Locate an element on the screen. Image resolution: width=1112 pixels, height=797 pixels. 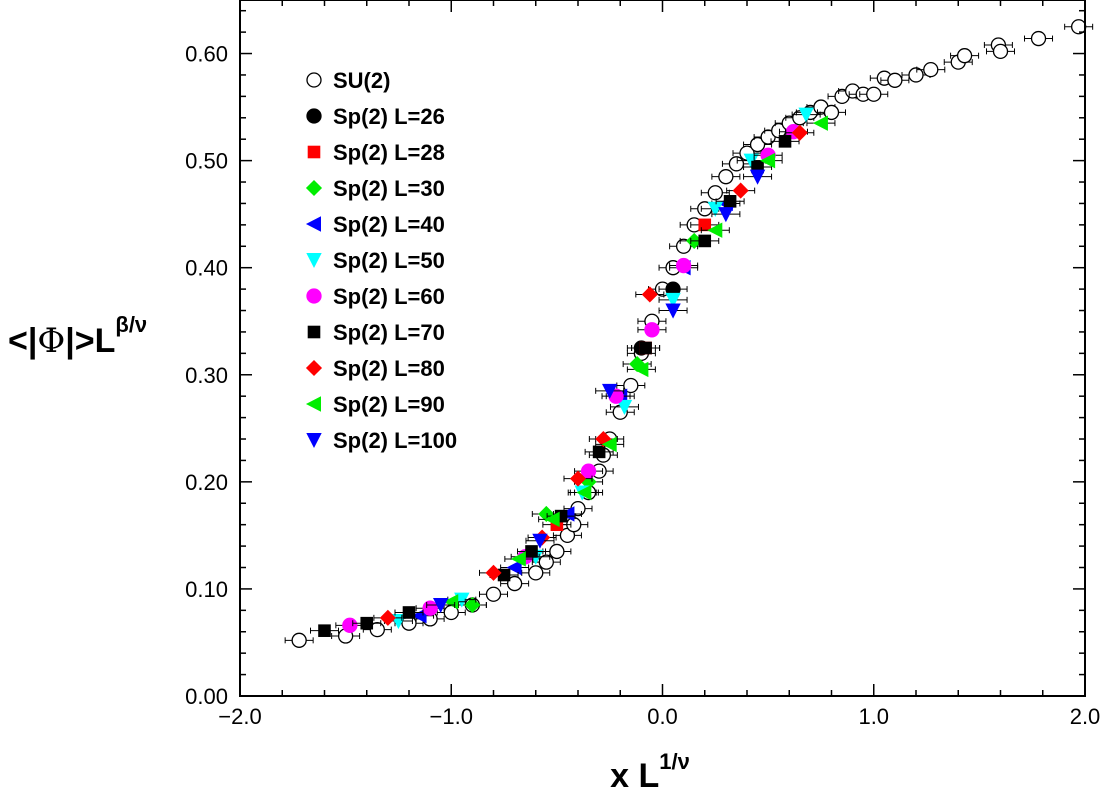
y-axis-title-post: |>L is located at coordinates (90, 341).